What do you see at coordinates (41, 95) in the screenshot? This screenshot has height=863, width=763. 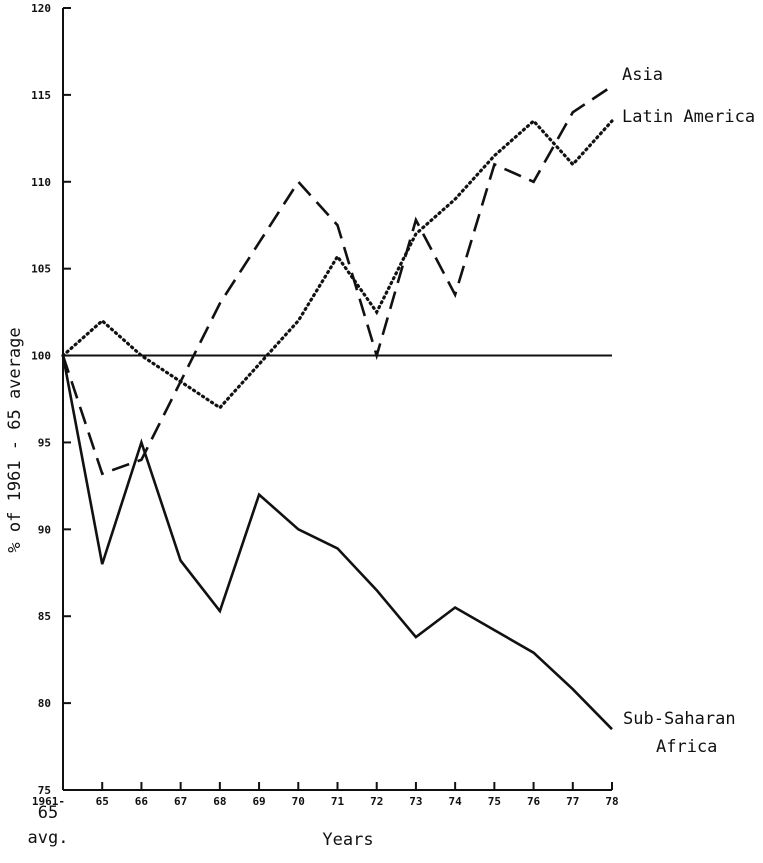 I see `y-tick-label: 115` at bounding box center [41, 95].